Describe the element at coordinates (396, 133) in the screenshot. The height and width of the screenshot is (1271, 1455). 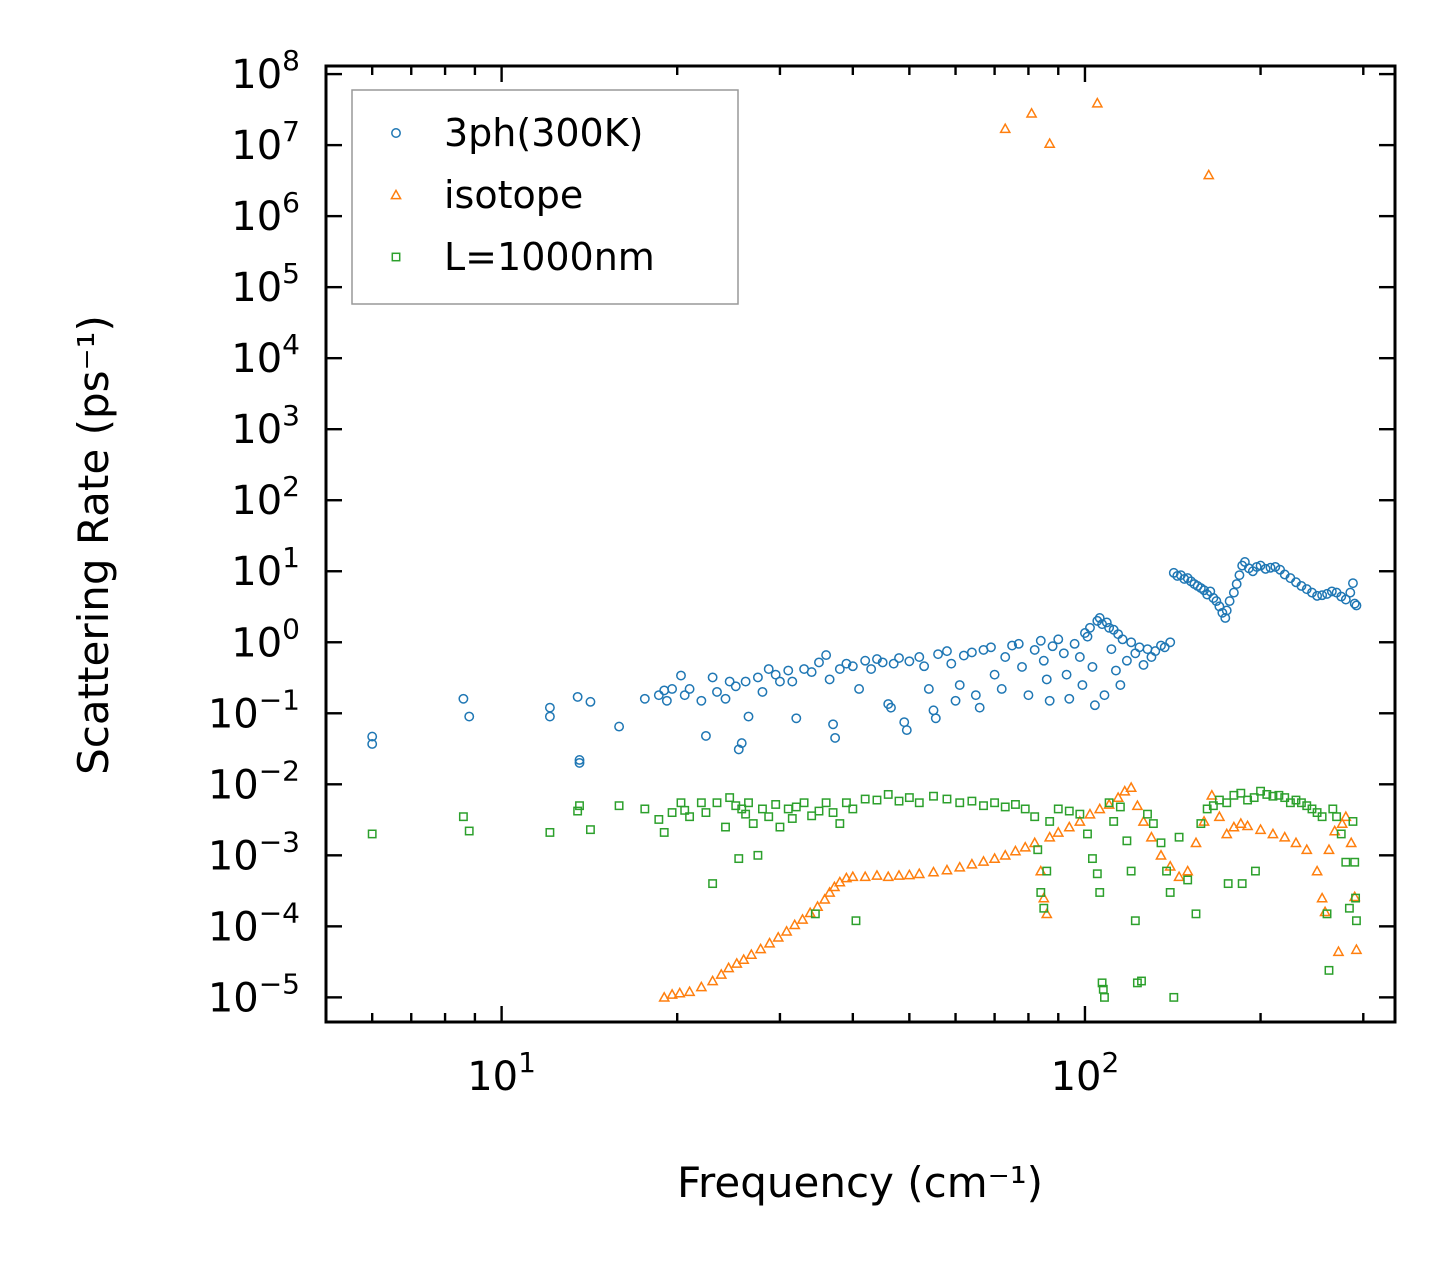
I see `legend-marker-circle` at that location.